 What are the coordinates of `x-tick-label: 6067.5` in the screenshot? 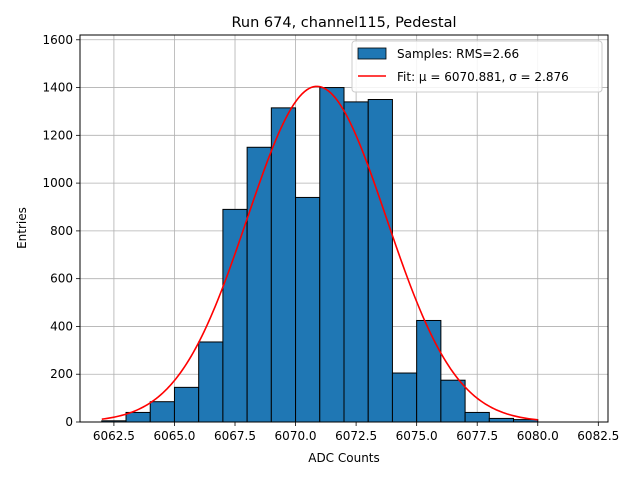 It's located at (235, 436).